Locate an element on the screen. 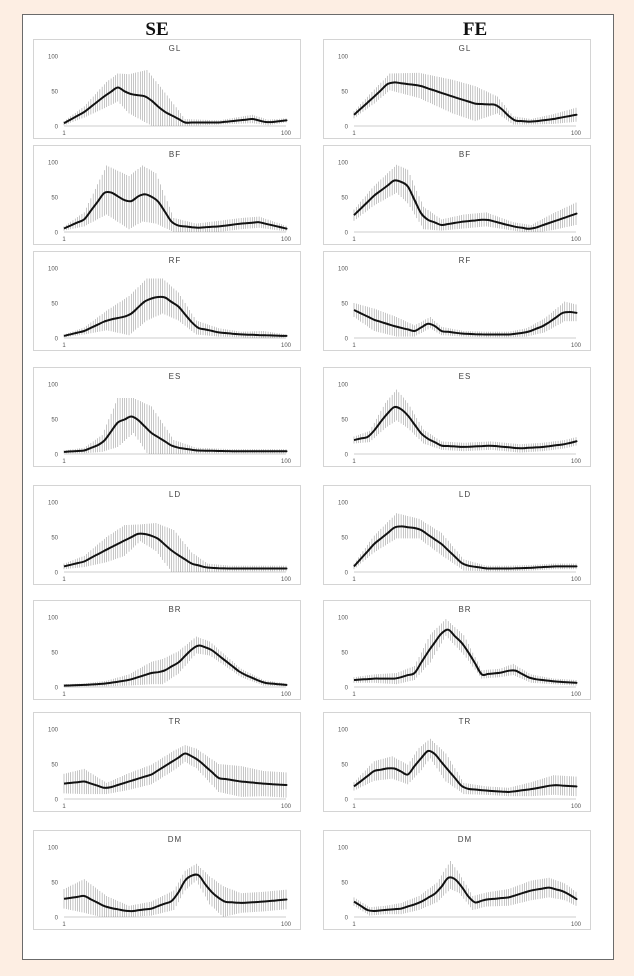  chart-title: BR is located at coordinates (464, 609).